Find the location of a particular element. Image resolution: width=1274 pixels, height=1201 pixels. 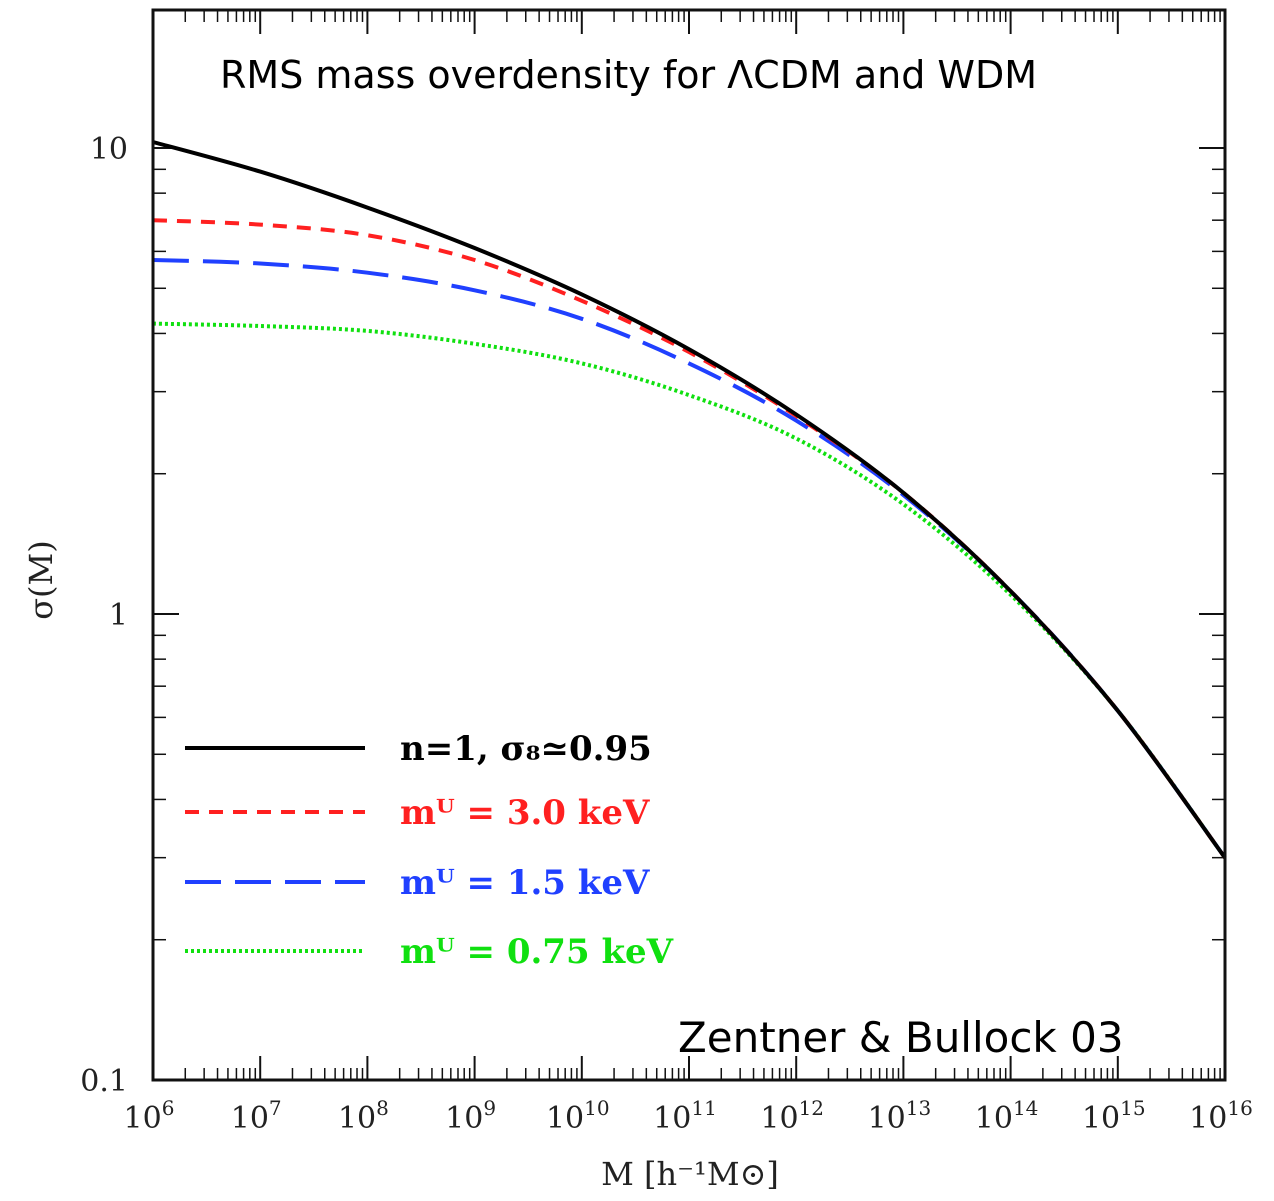

x-tick-label: 10¹⁴ is located at coordinates (1007, 1116).